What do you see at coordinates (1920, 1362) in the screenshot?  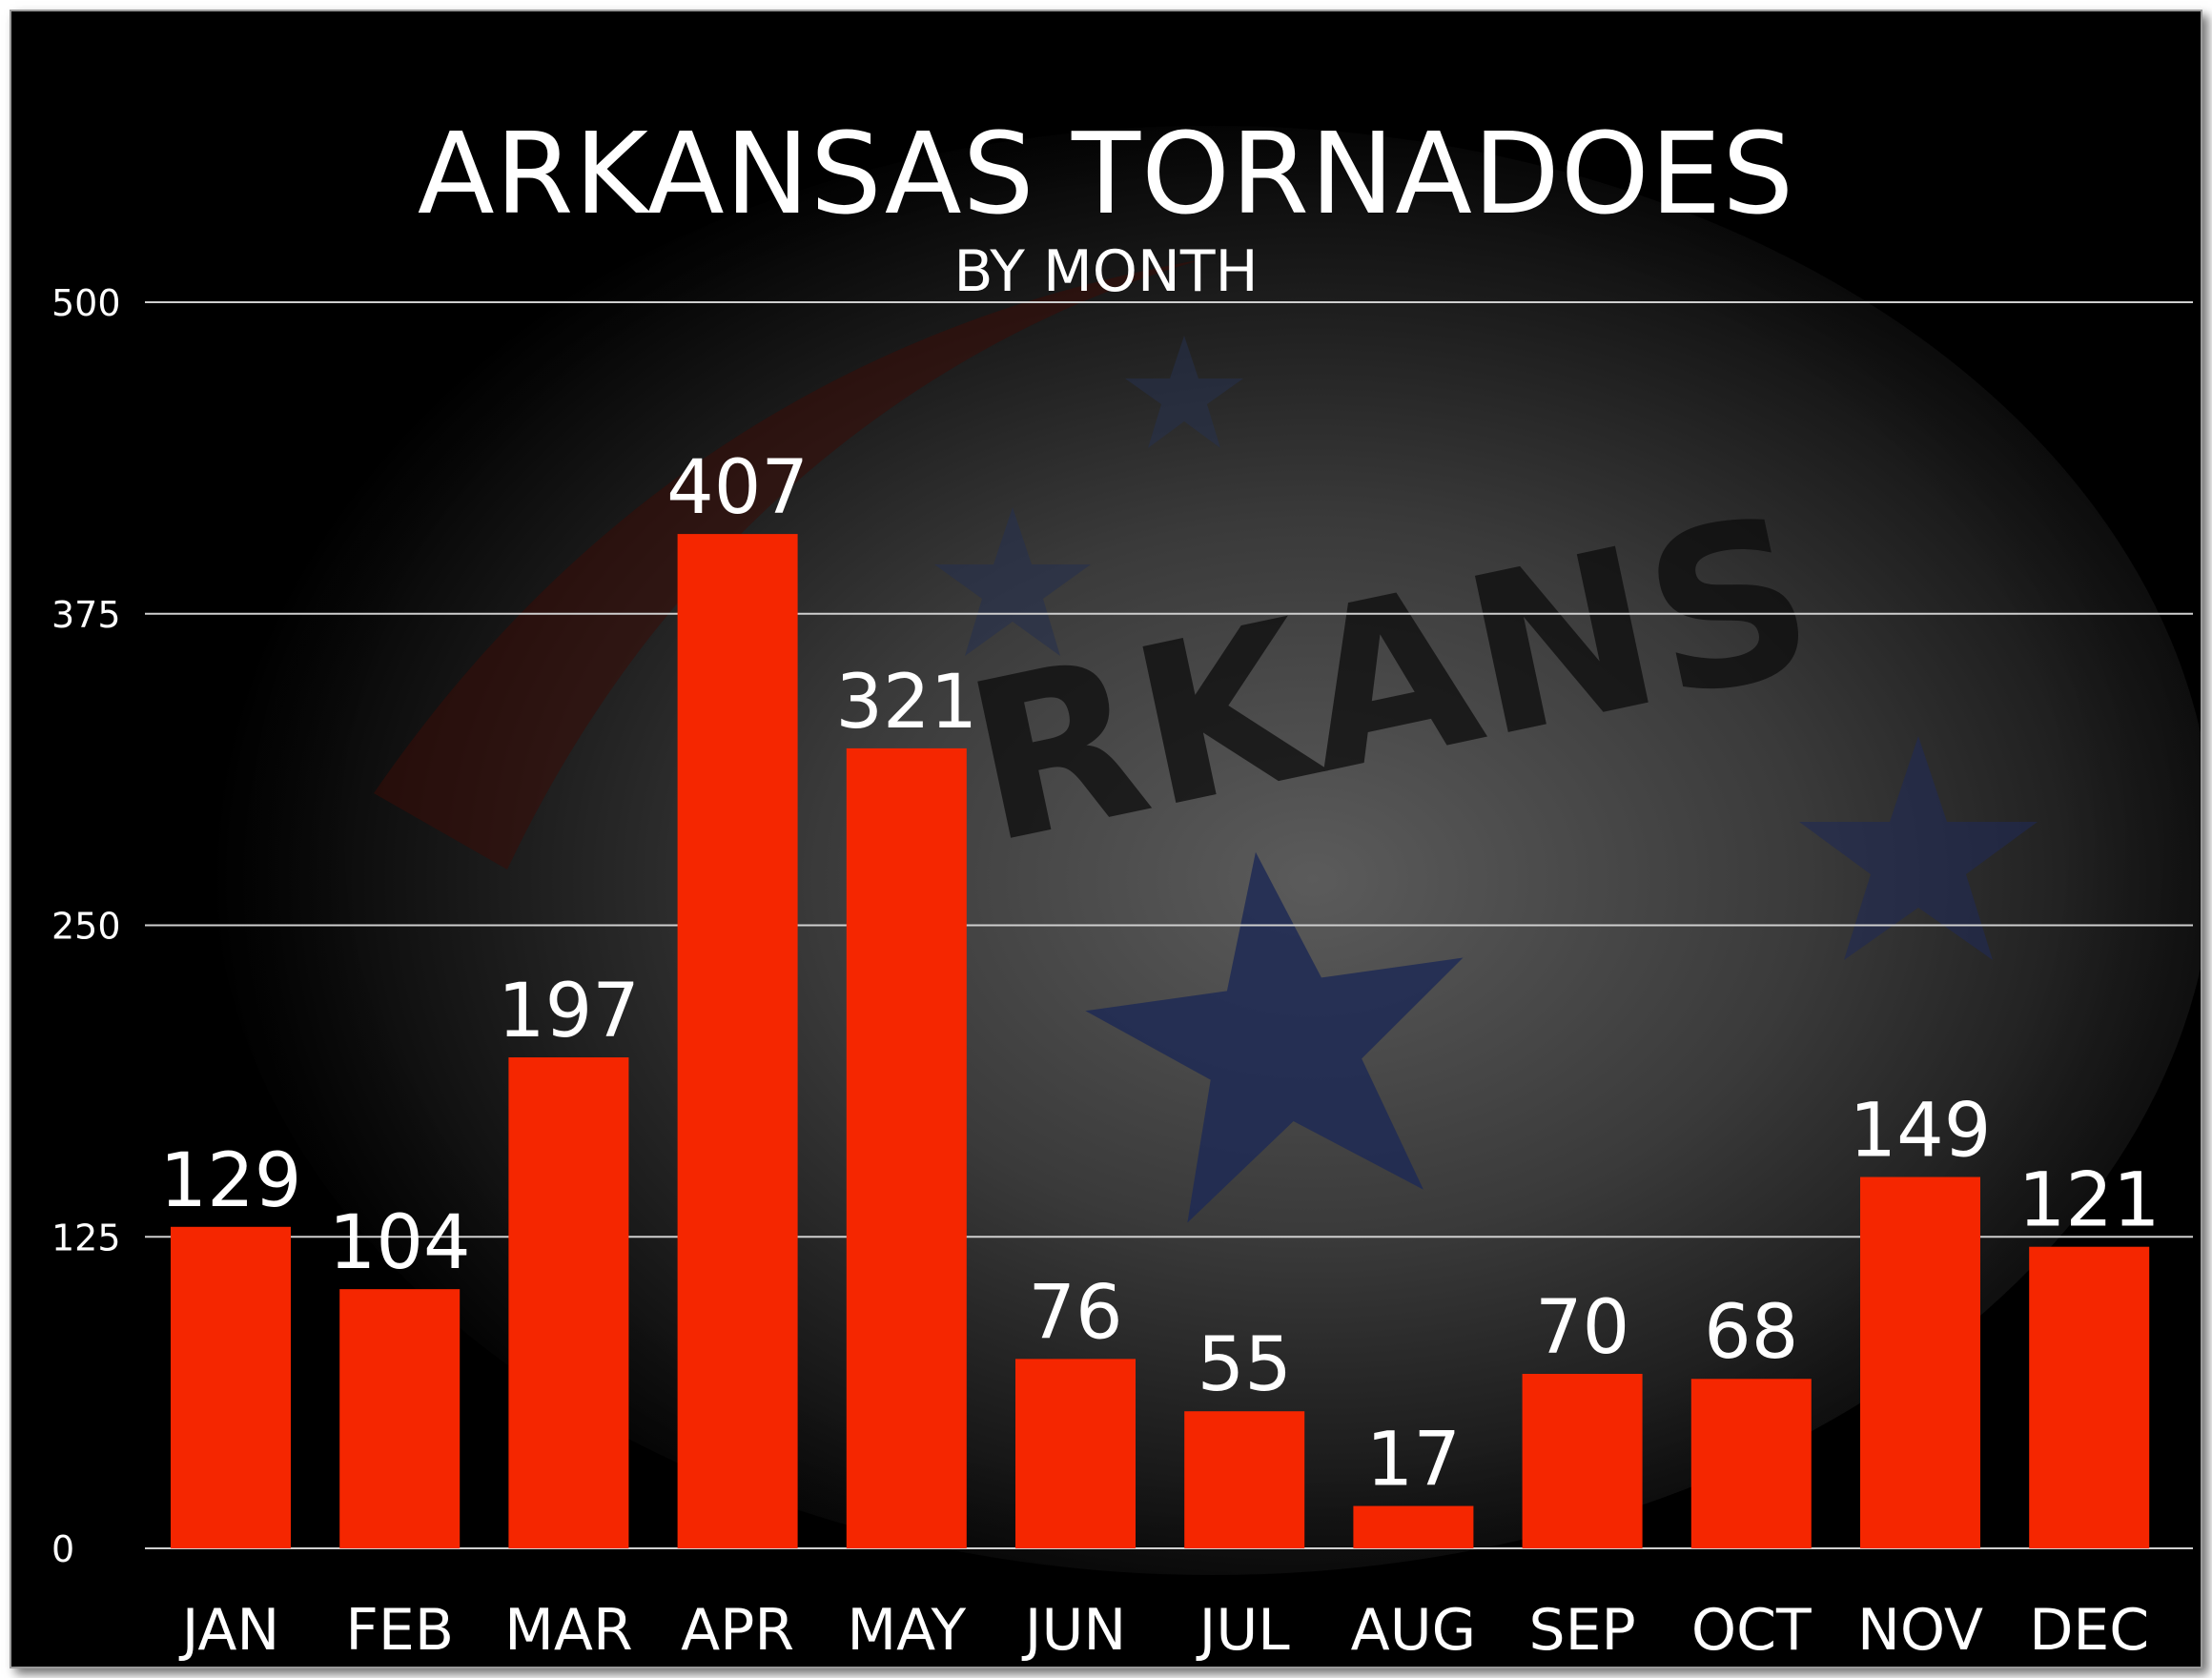 I see `bar-nov` at bounding box center [1920, 1362].